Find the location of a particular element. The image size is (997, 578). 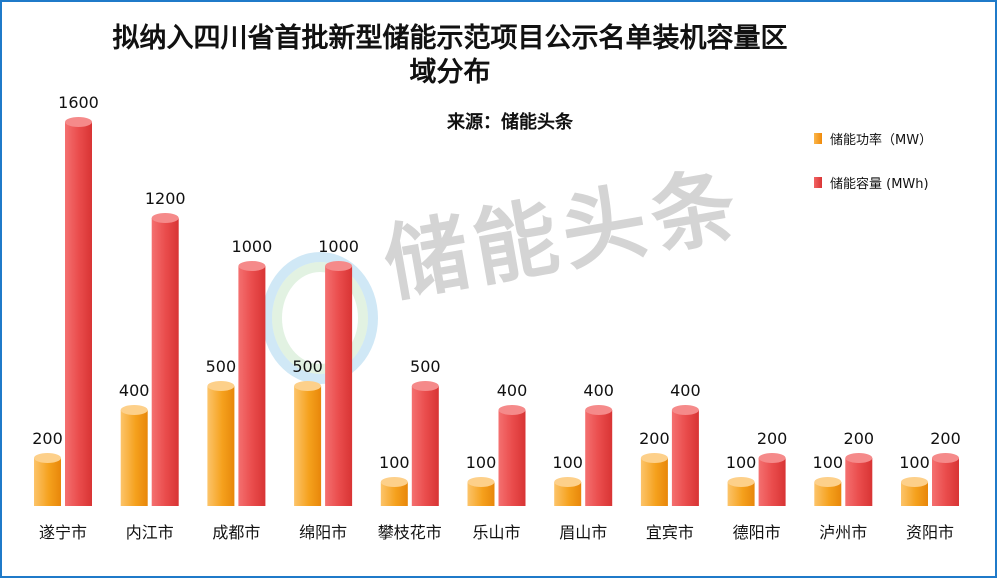

chart-title: 拟纳入四川省首批新型储能示范项目公示名单装机容量区域分布 is located at coordinates (450, 55).